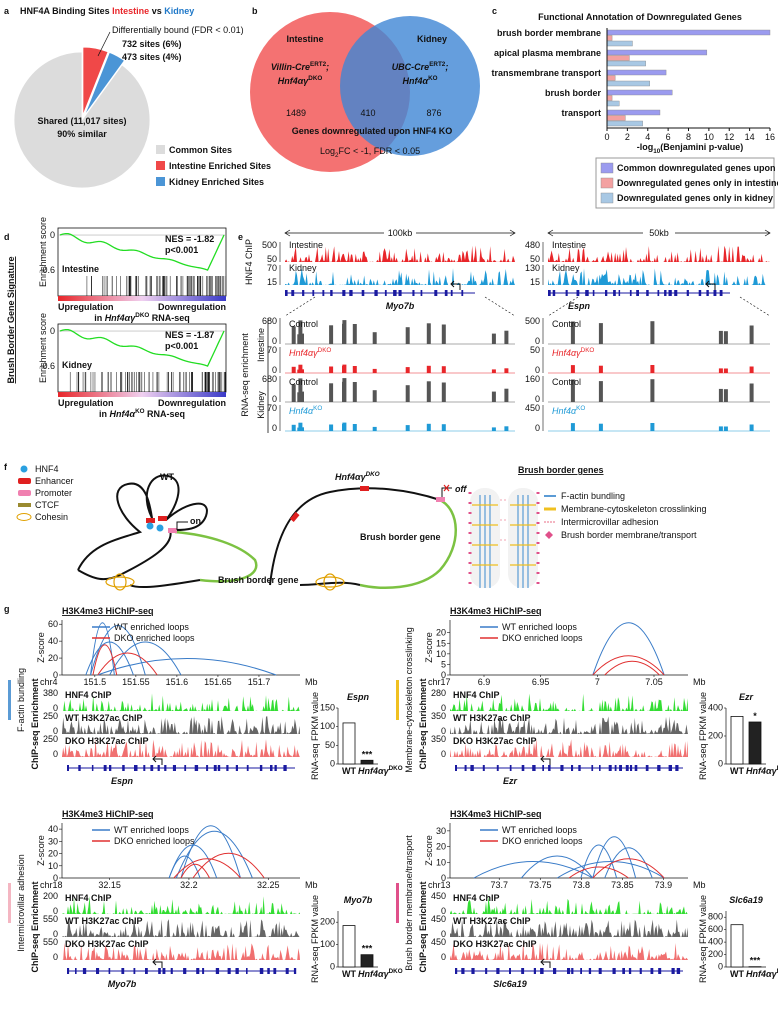  Describe the element at coordinates (357, 476) in the screenshot. I see `condition-title: Hnf4αγDKO` at that location.